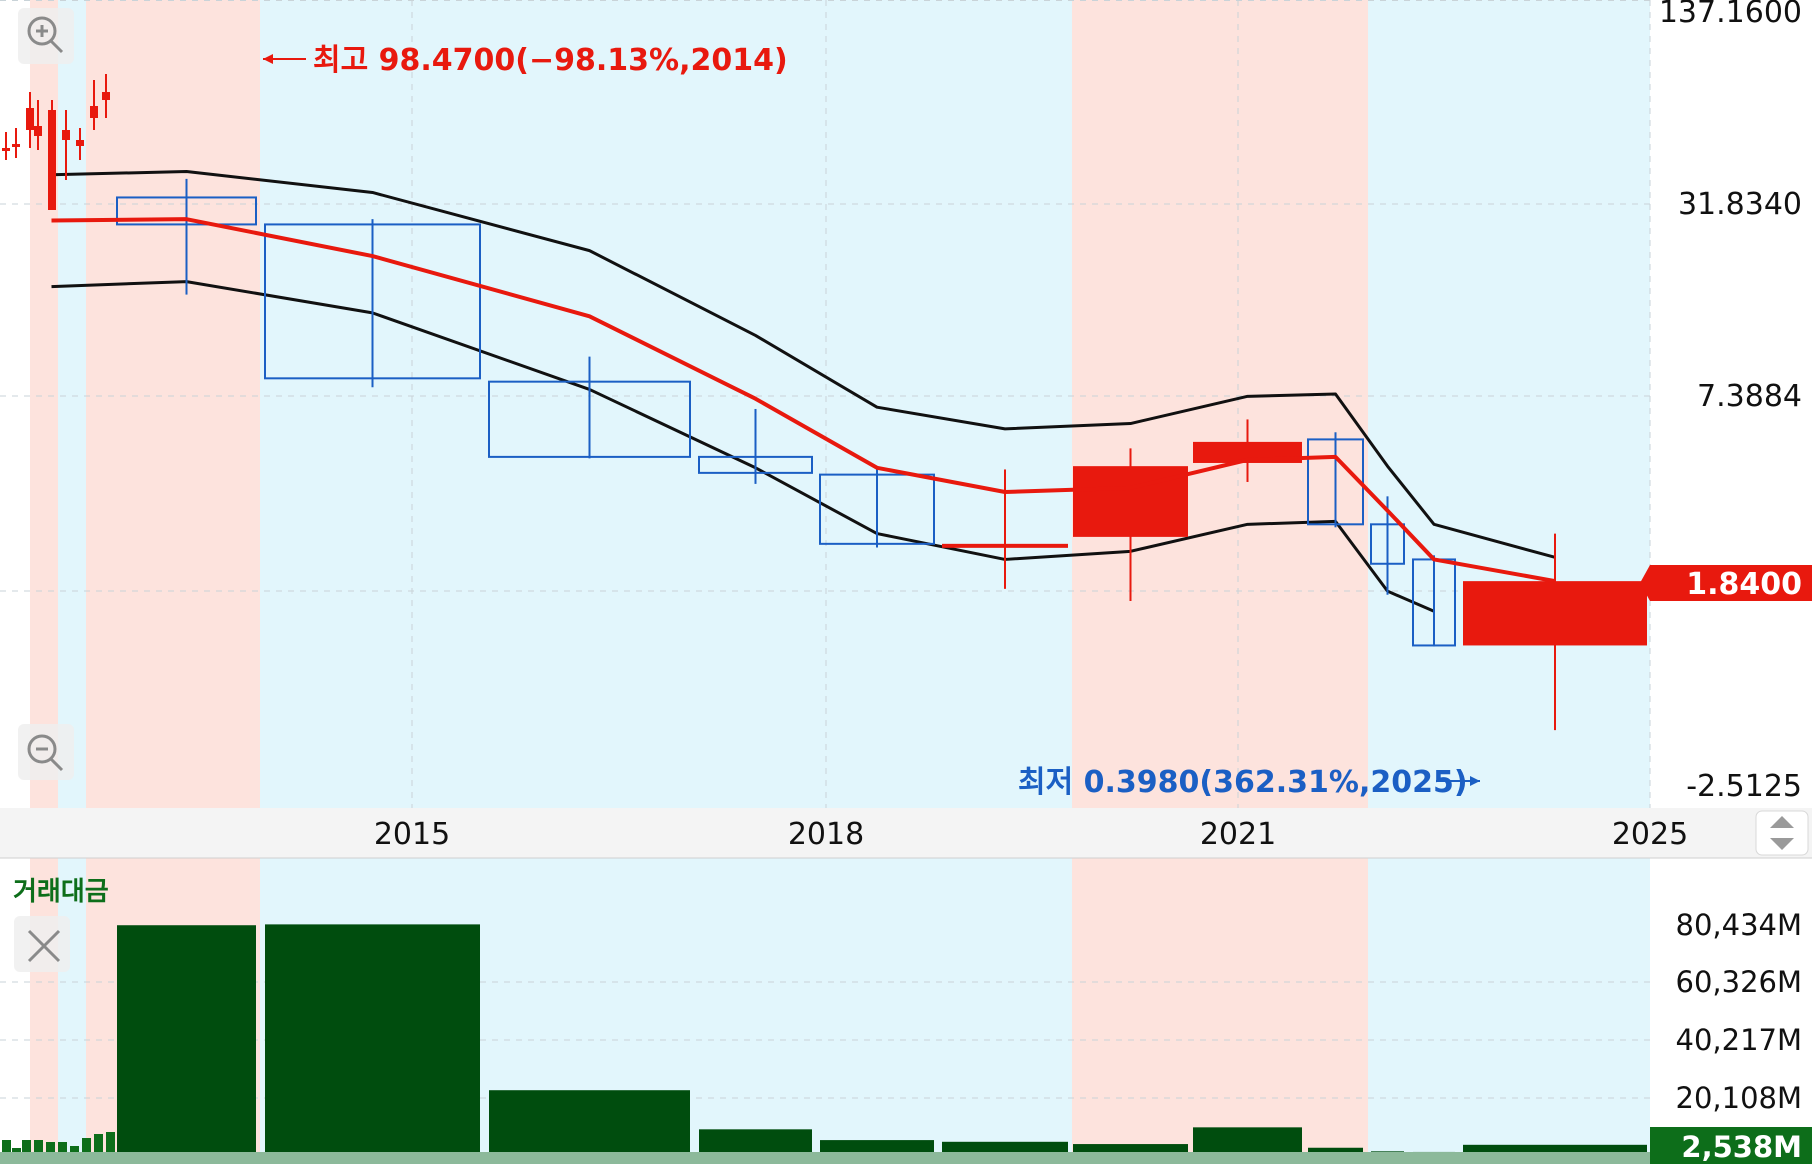  What do you see at coordinates (826, 834) in the screenshot?
I see `x-tick-label: 2018` at bounding box center [826, 834].